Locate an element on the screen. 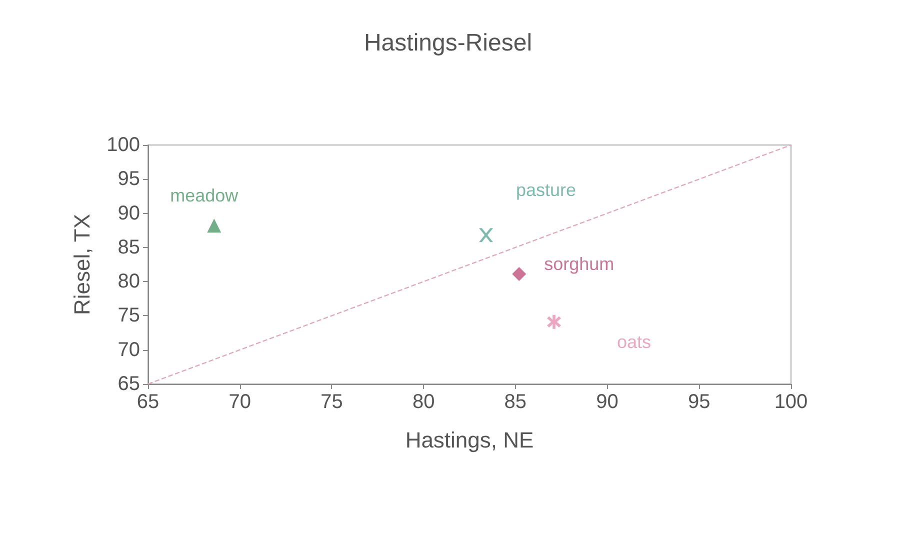 This screenshot has width=897, height=540. x-tick-label: 70 is located at coordinates (239, 402).